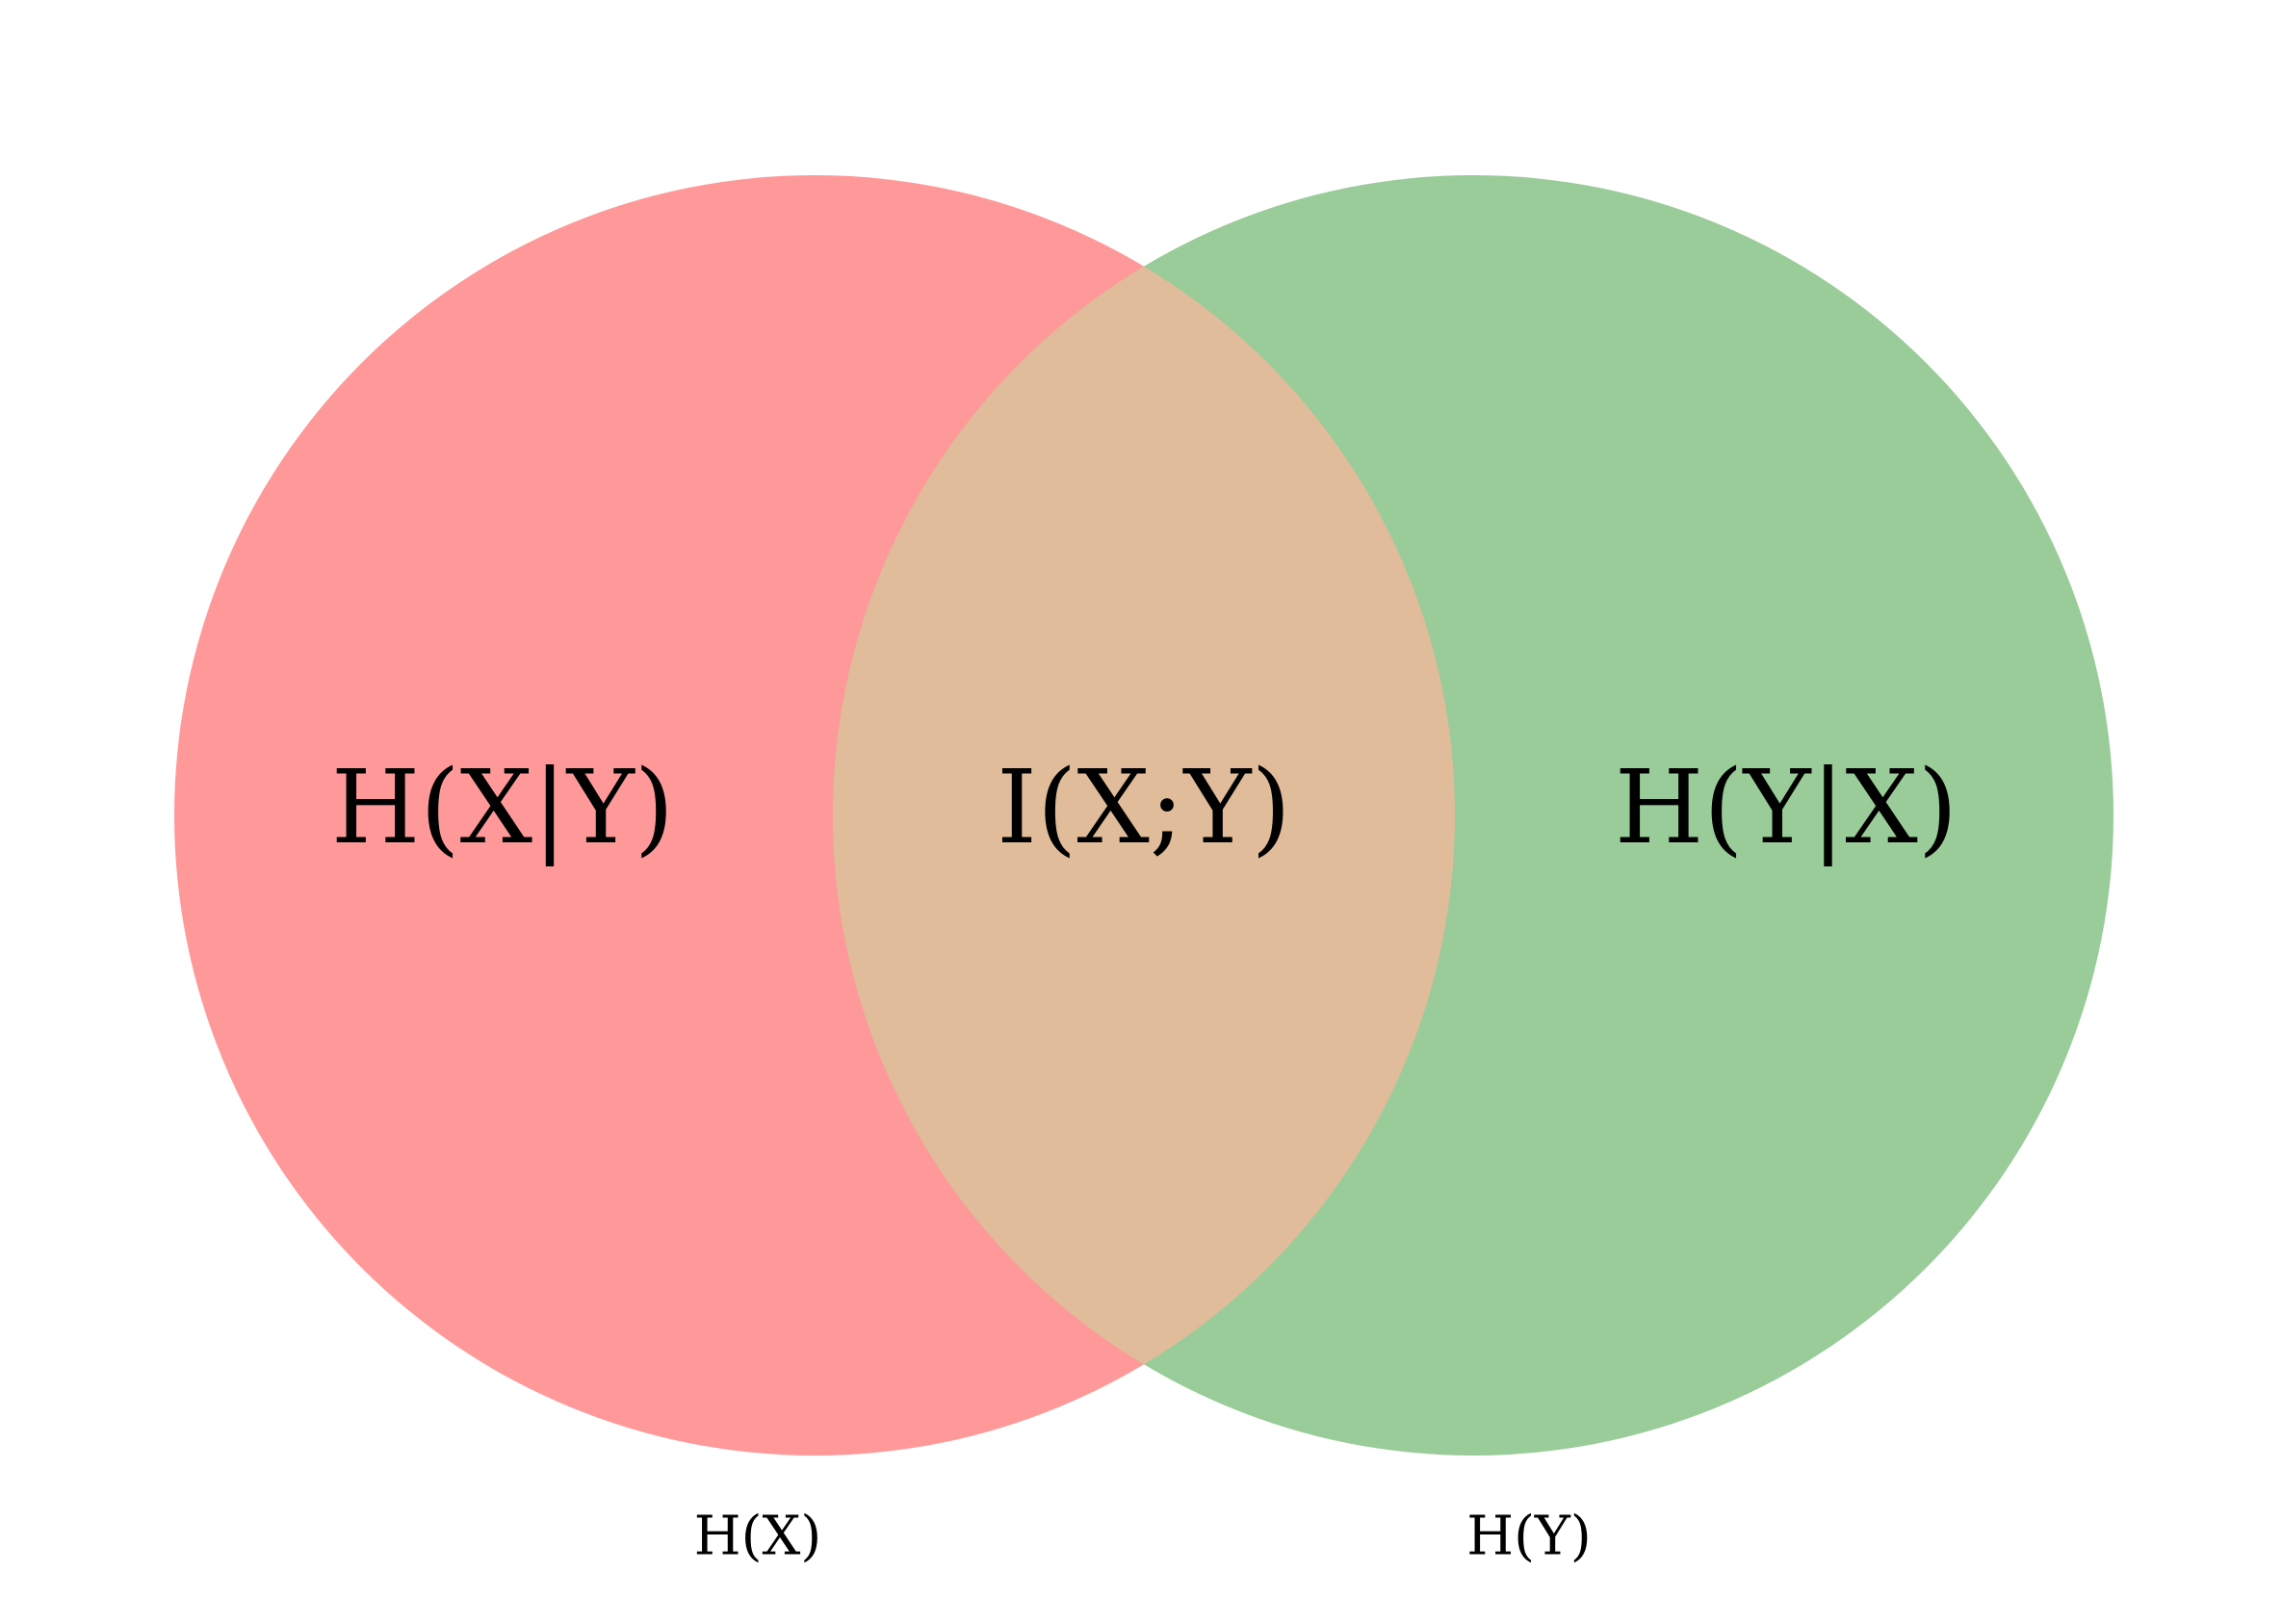 This screenshot has width=2282, height=1624. I want to click on set-x-label: H(X), so click(758, 1537).